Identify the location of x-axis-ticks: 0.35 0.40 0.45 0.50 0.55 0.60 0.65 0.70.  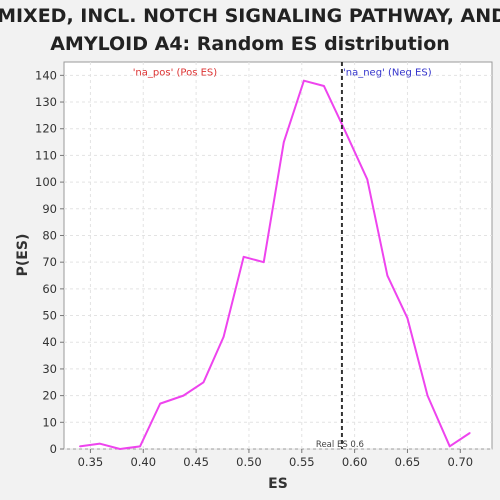
(275, 459).